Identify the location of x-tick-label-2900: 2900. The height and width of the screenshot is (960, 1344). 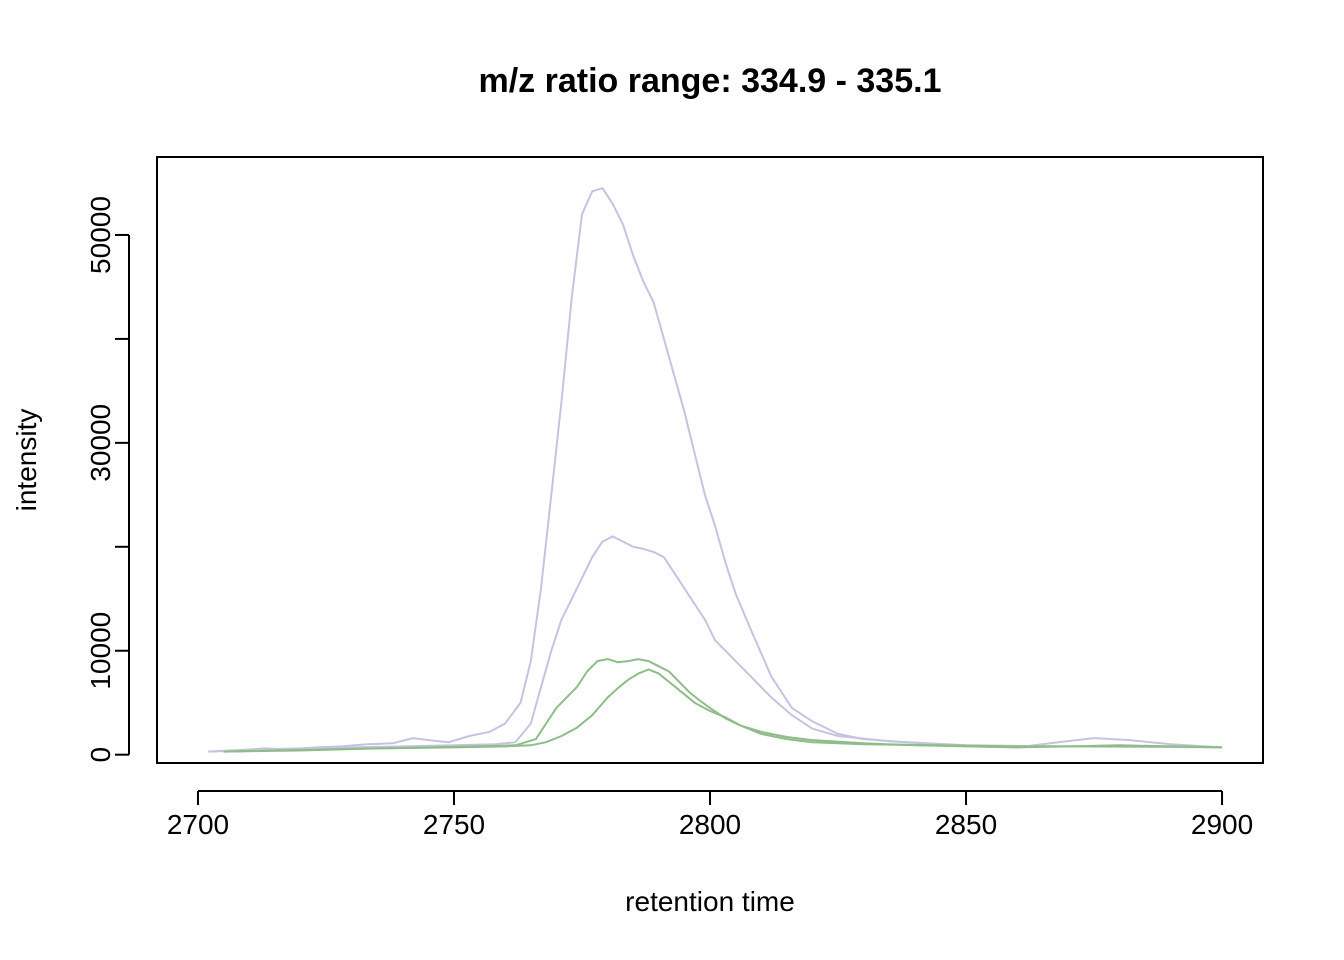
(1222, 824).